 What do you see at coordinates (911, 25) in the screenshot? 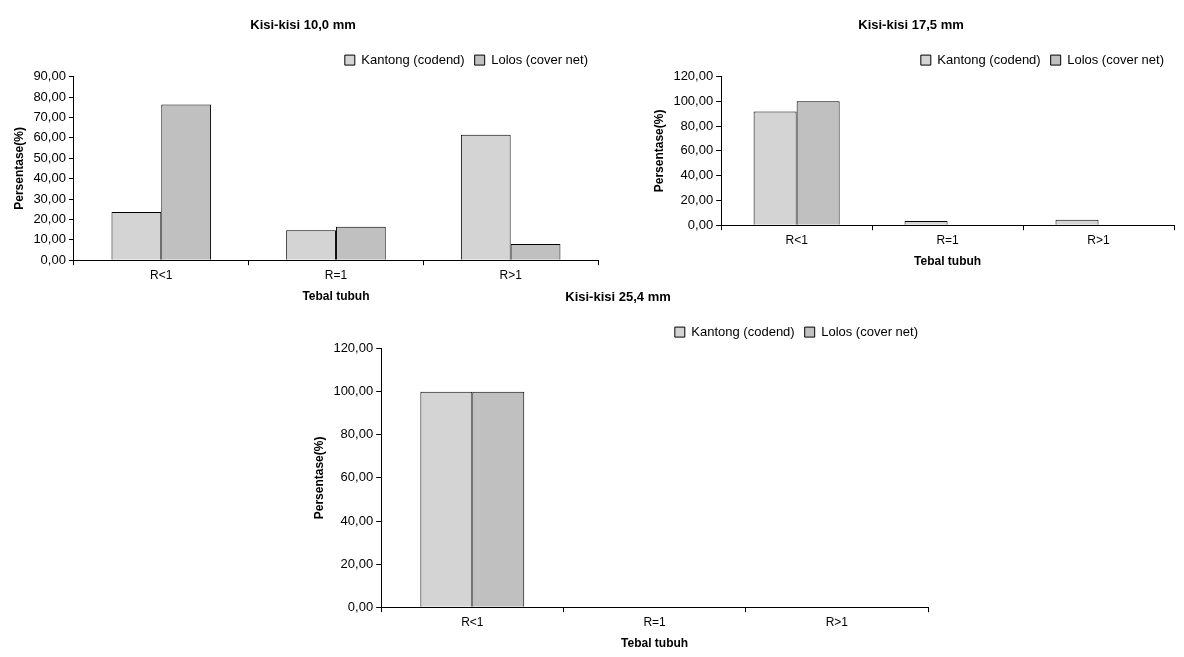
I see `chart-title: Kisi-kisi 17,5 mm` at bounding box center [911, 25].